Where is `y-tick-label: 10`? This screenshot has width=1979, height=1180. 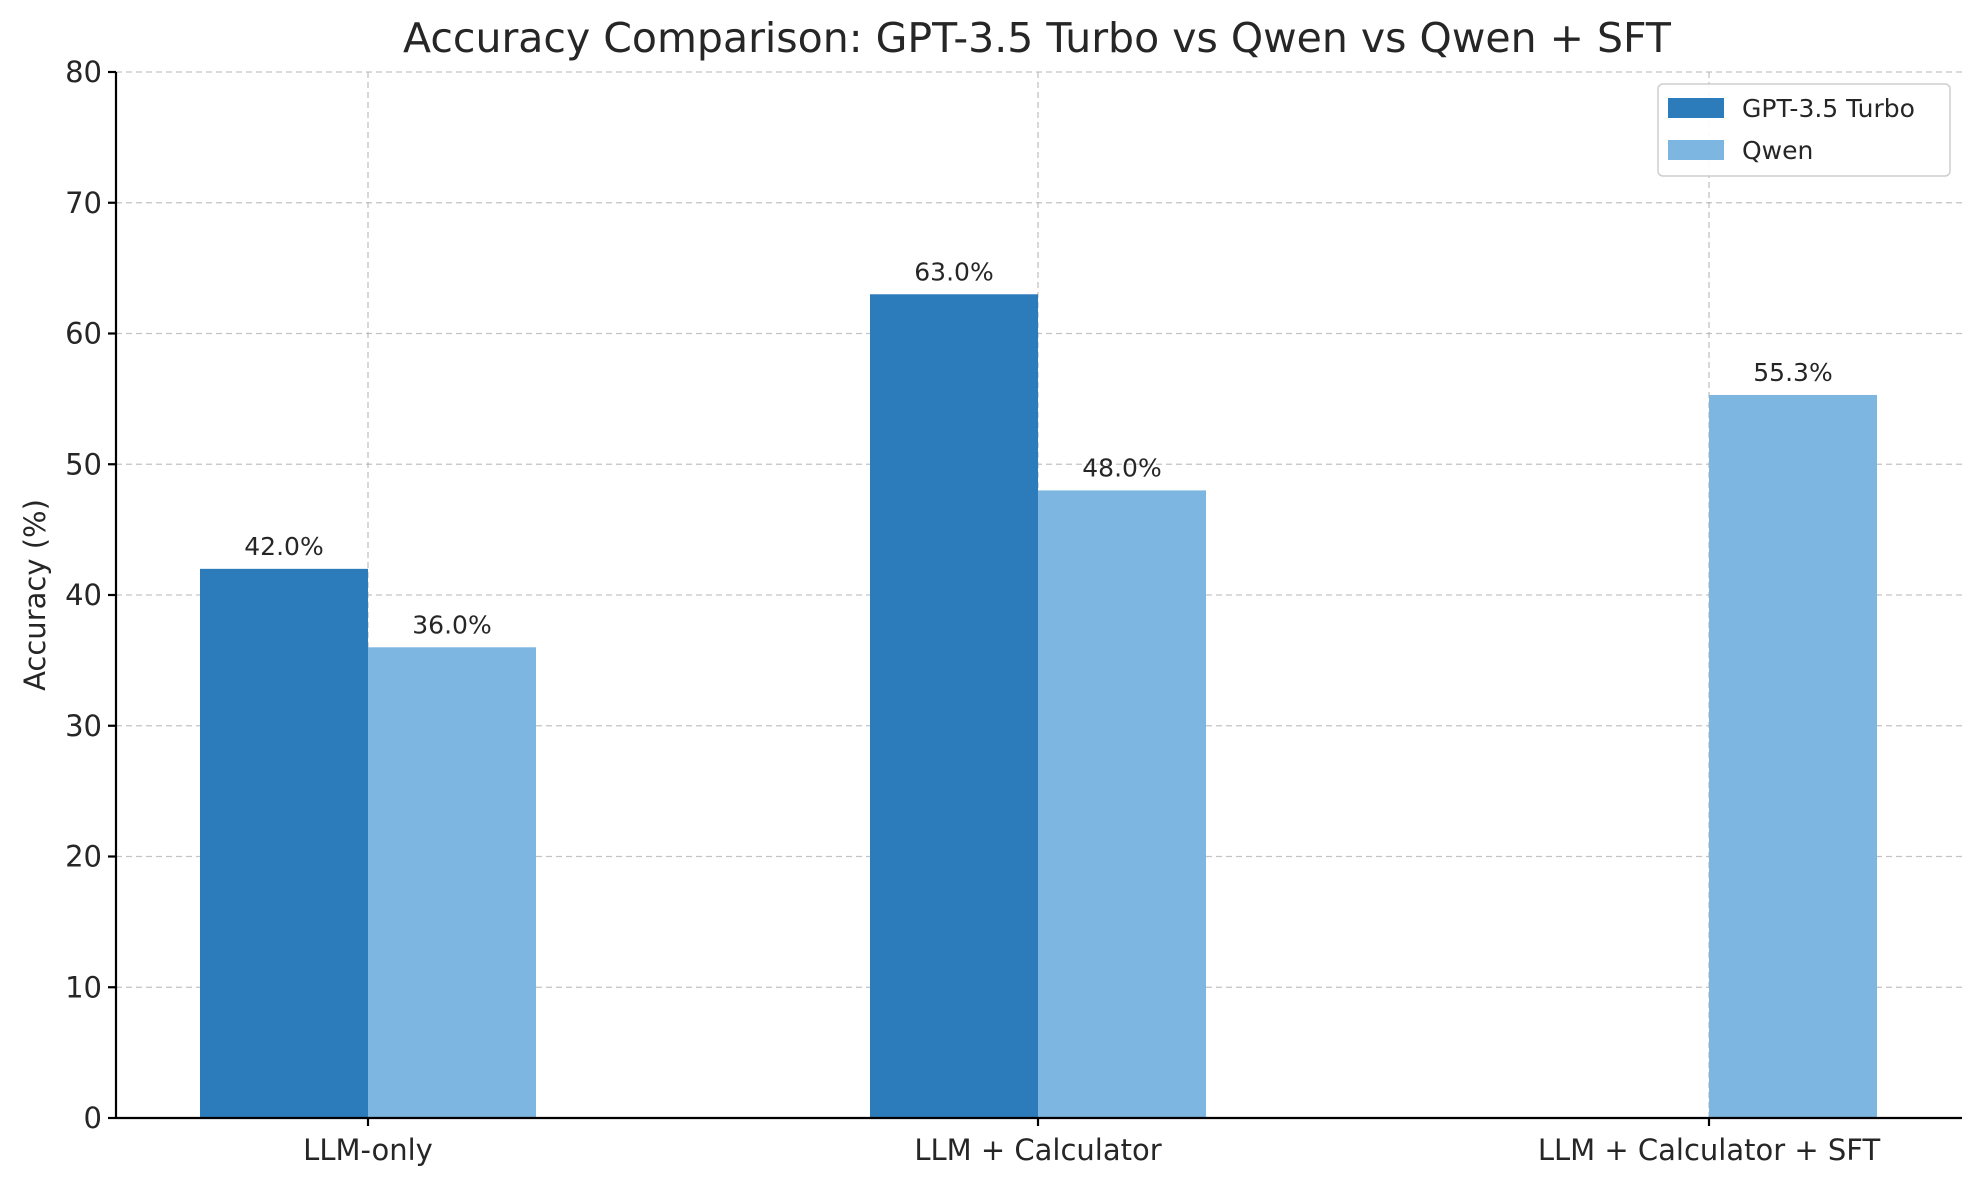 y-tick-label: 10 is located at coordinates (83, 987).